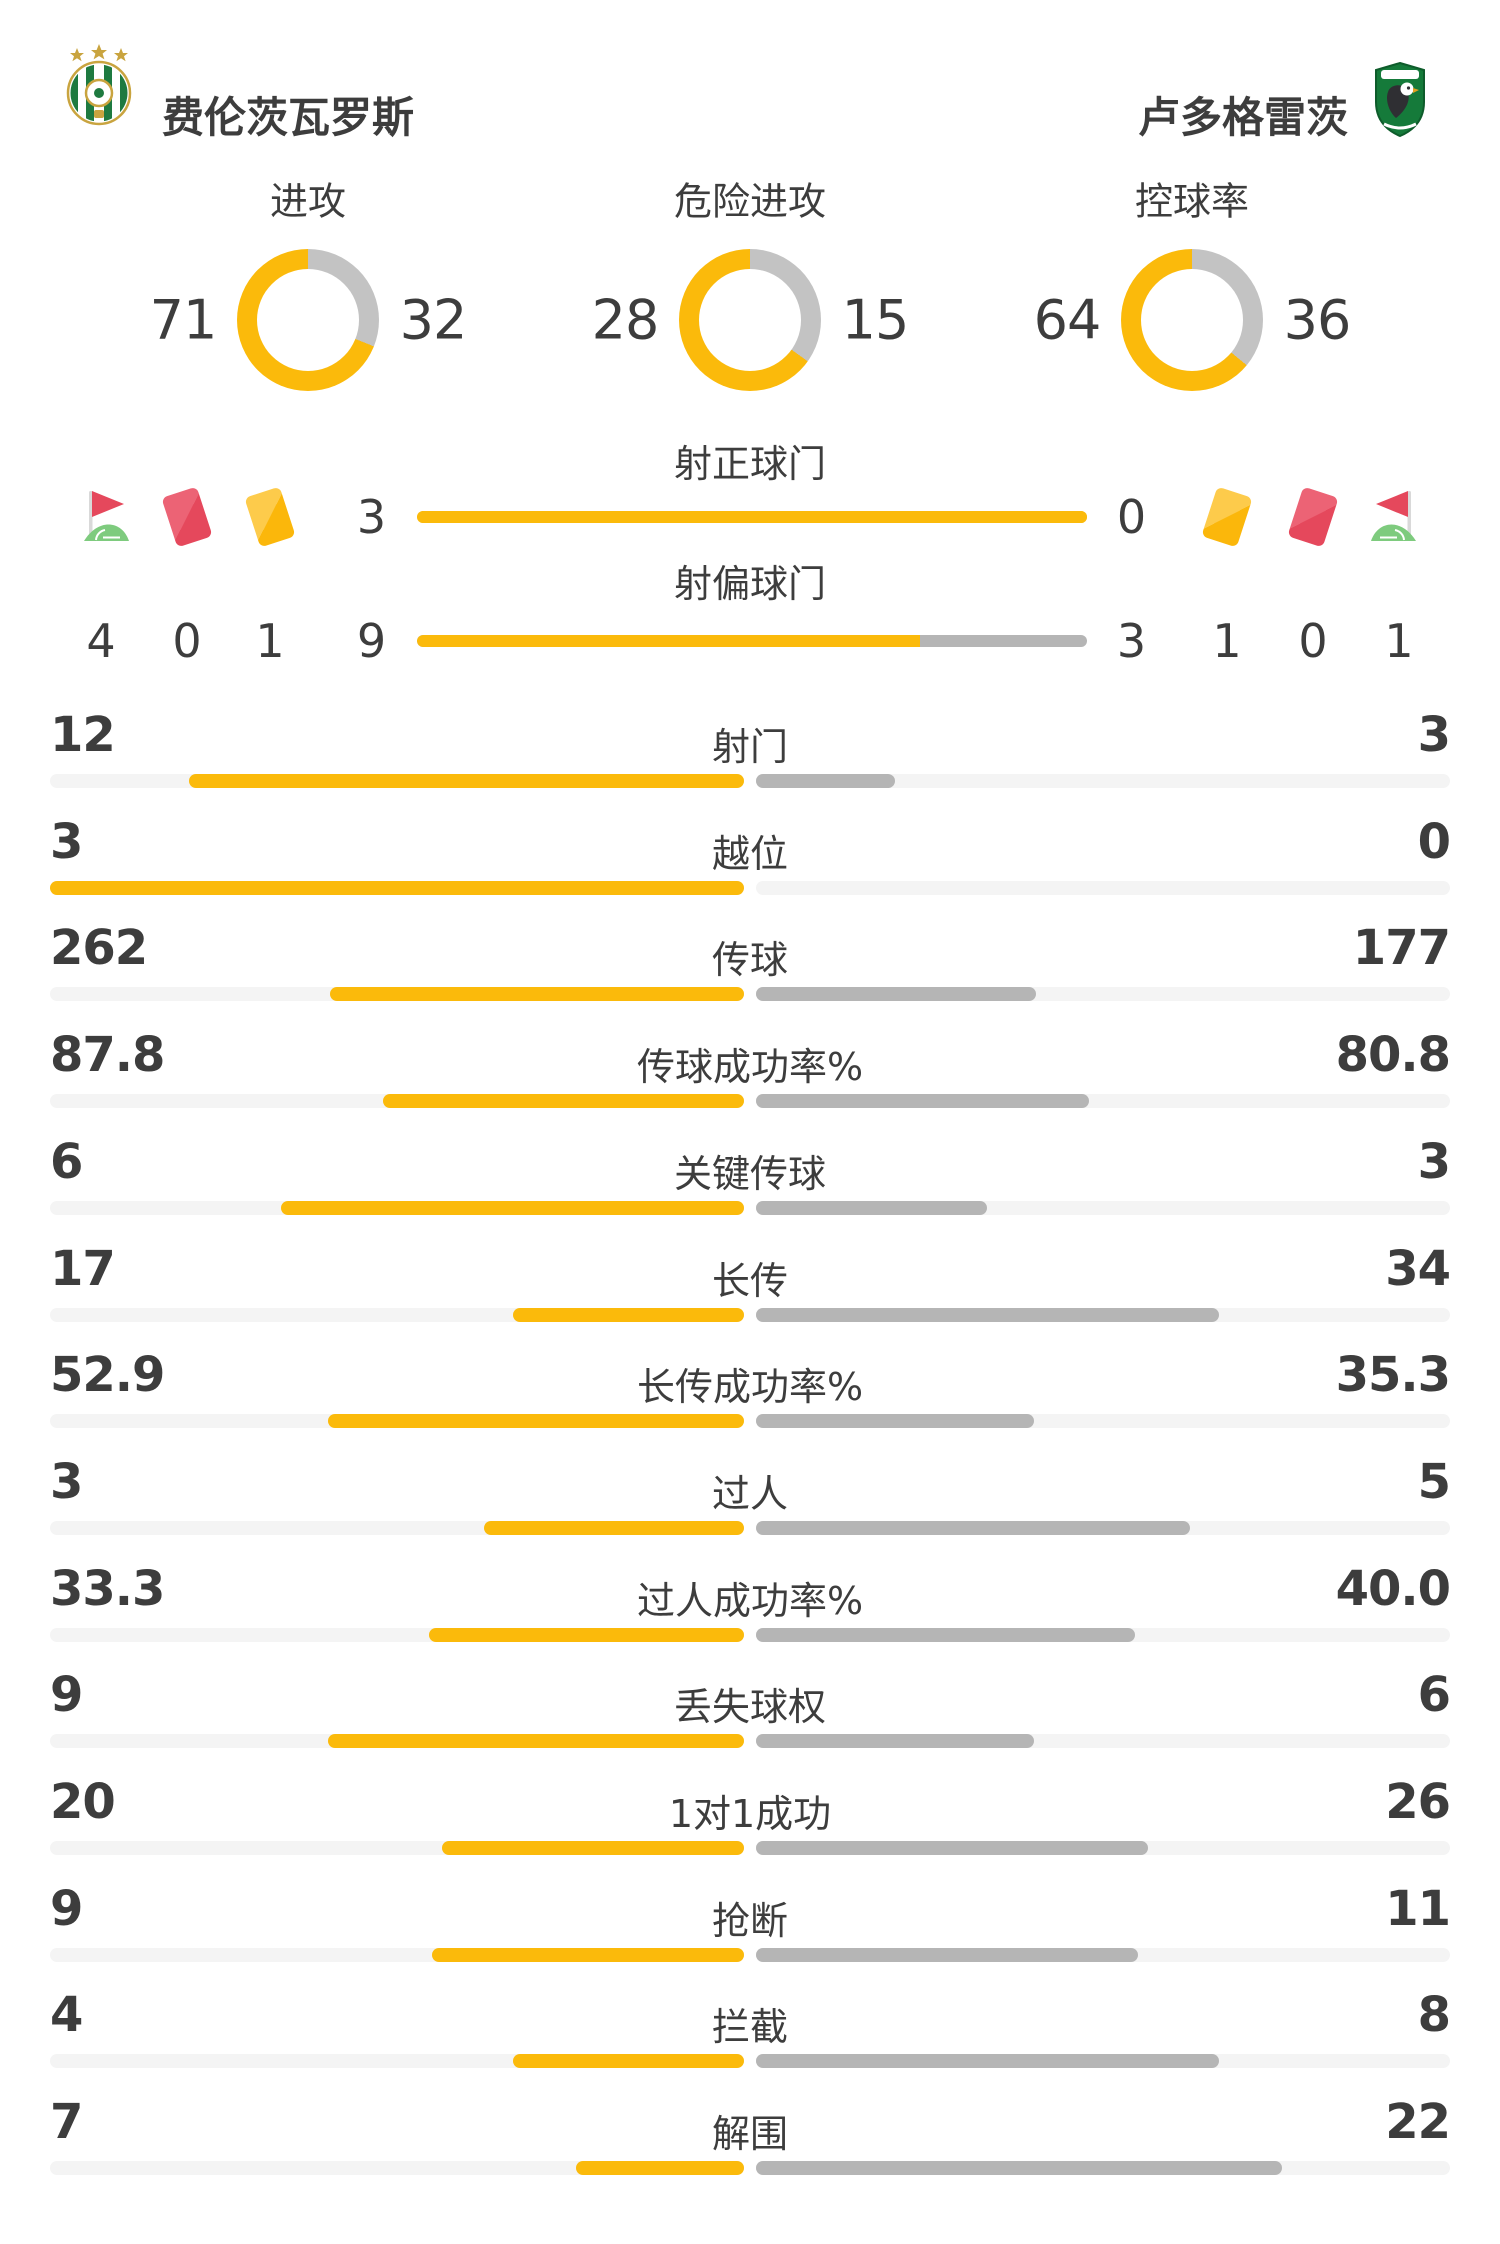 The height and width of the screenshot is (2244, 1500). I want to click on stat-label: 丢失球权, so click(749, 1707).